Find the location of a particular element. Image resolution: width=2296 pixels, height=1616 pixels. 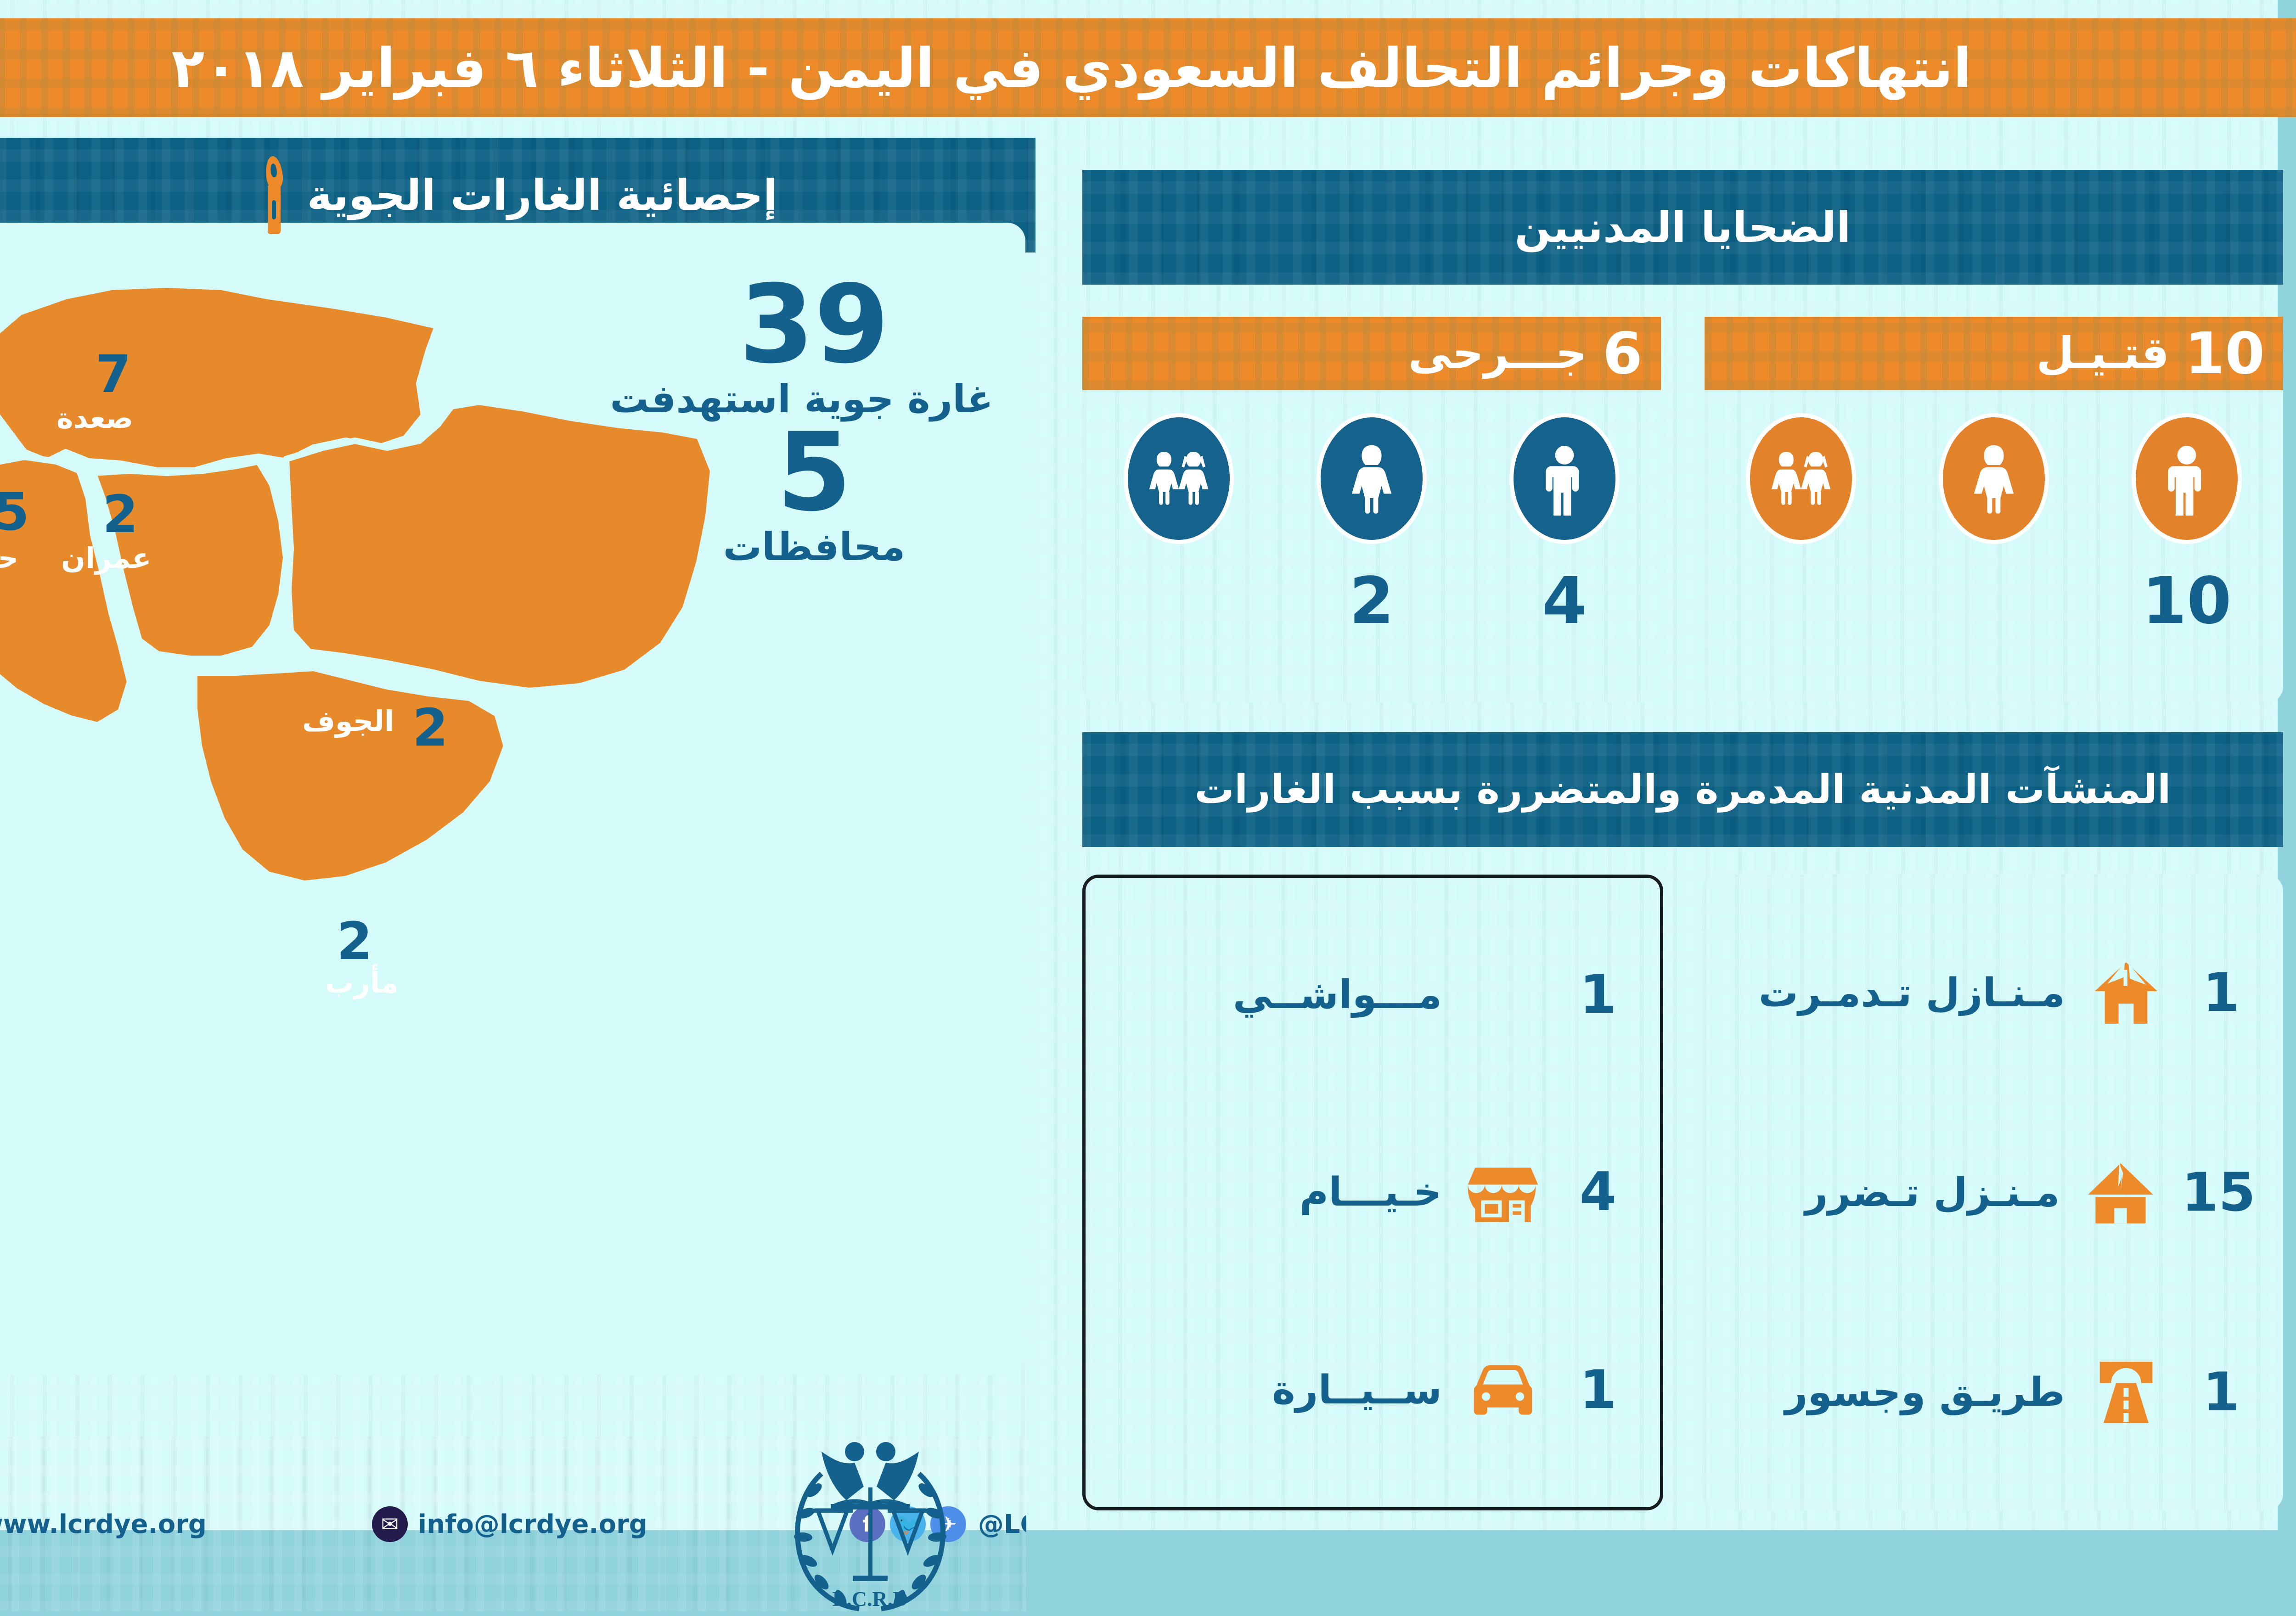

damaged-houses-label: مـنـزل تـضرر is located at coordinates (1932, 1192).